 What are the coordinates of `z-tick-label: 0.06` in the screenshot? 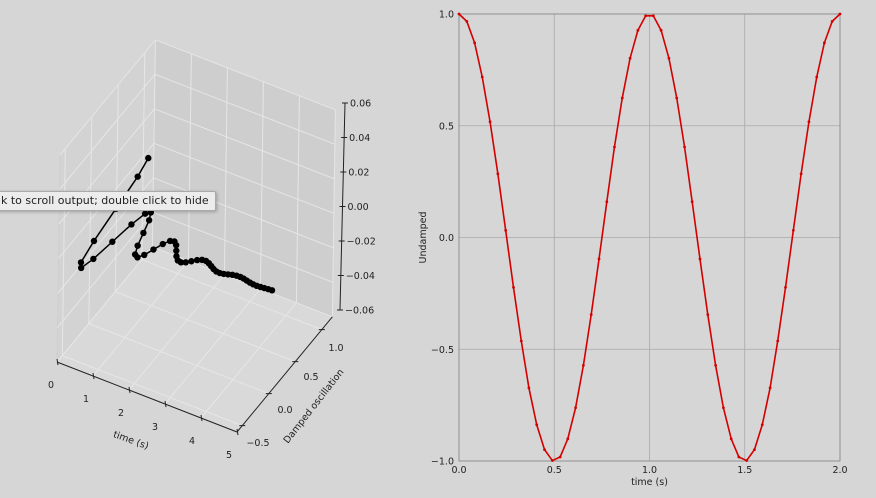 It's located at (360, 104).